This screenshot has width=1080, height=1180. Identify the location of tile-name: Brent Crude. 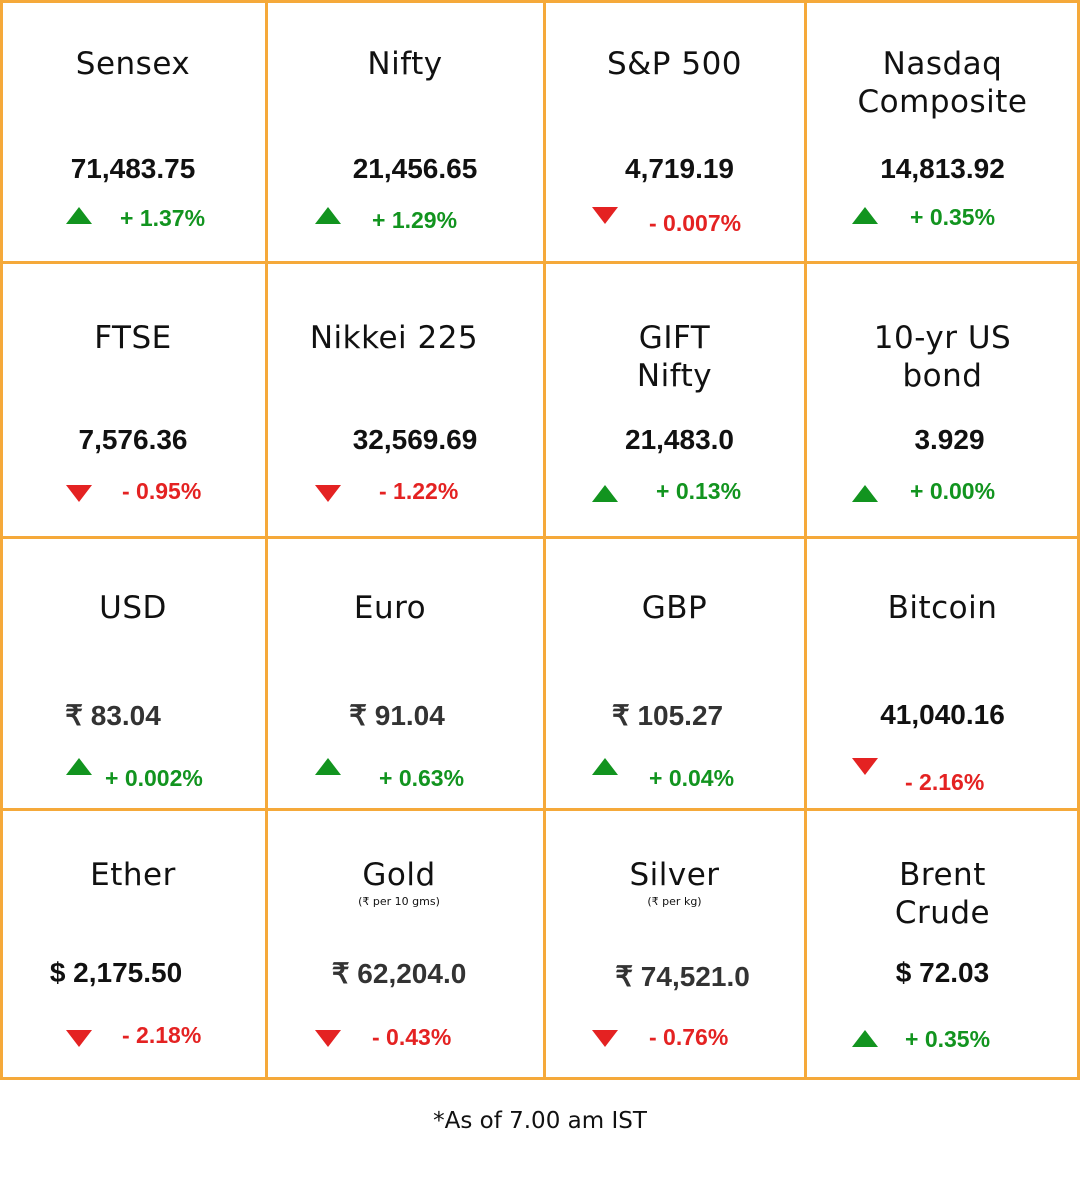
(942, 894).